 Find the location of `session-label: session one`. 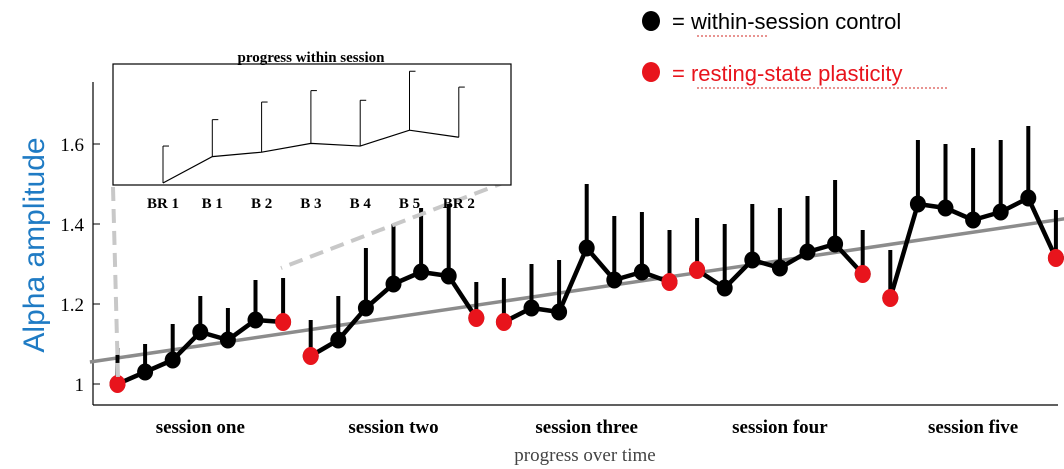

session-label: session one is located at coordinates (200, 427).